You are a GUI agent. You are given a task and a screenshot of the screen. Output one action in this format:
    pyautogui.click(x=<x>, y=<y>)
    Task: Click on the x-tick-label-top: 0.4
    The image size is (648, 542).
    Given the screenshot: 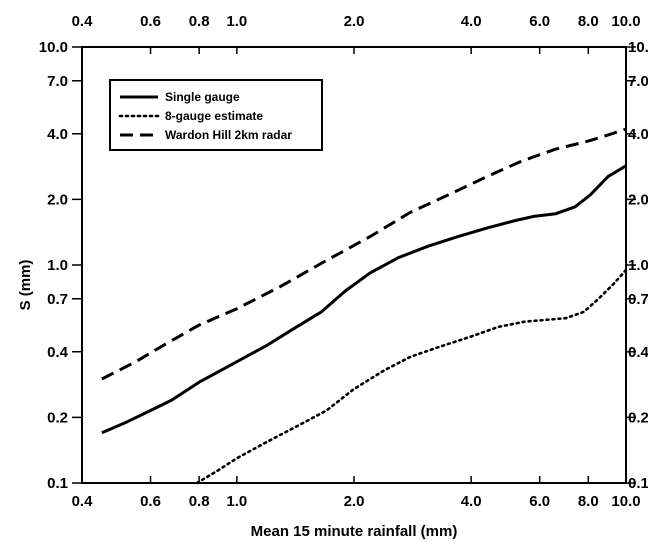 What is the action you would take?
    pyautogui.click(x=83, y=21)
    